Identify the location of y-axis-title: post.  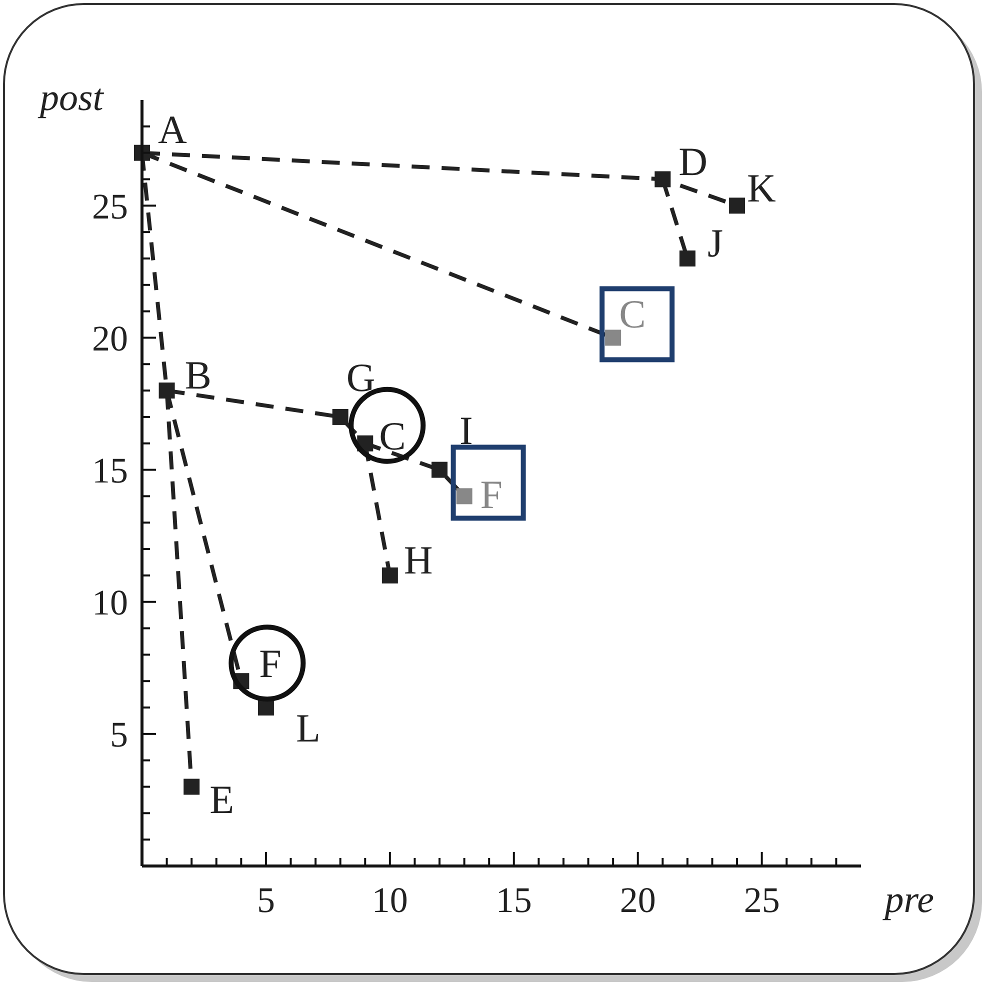
(71, 98).